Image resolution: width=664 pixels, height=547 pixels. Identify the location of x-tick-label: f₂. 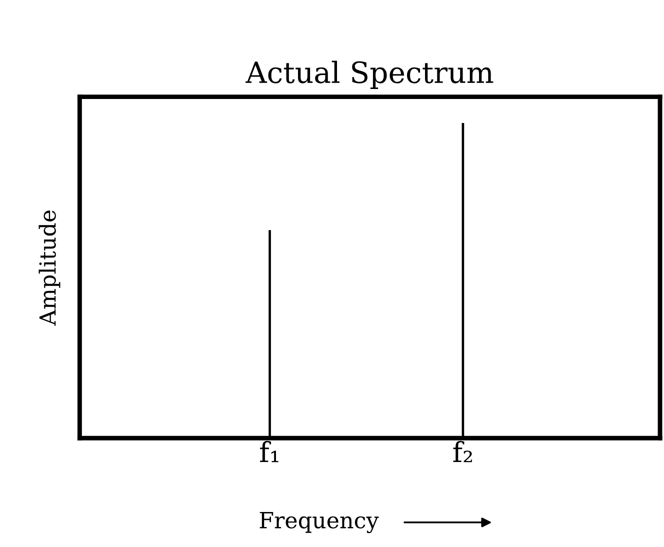
(462, 451).